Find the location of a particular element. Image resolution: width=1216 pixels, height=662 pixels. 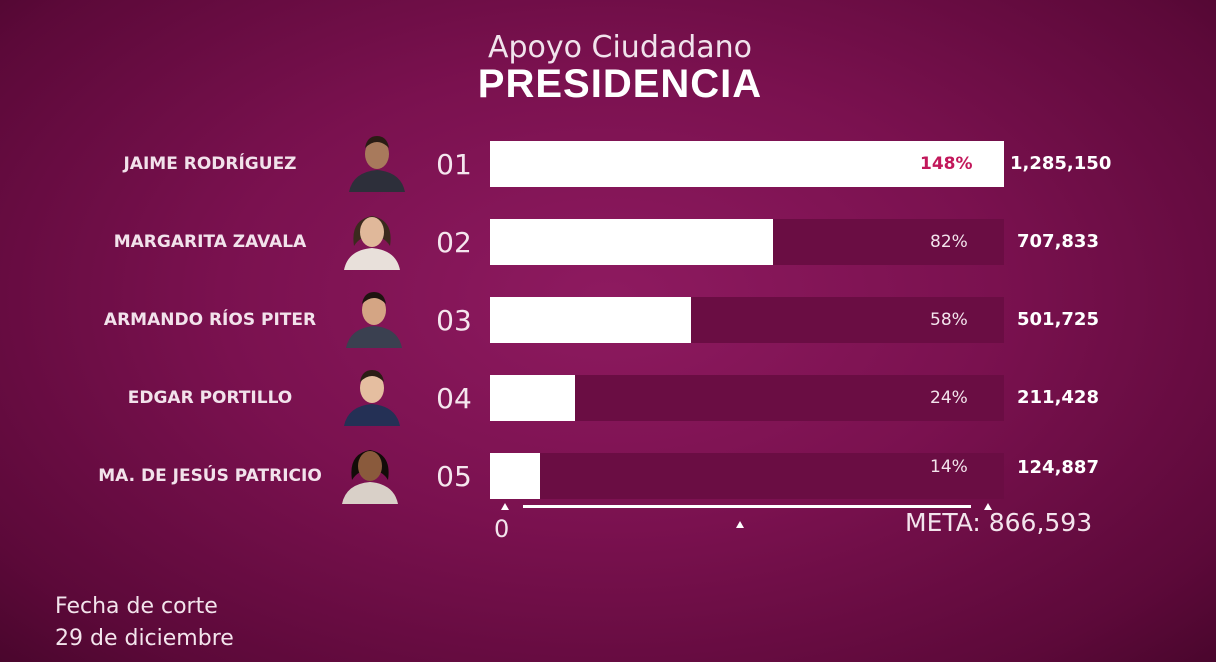

footer-date: 29 de diciembre is located at coordinates (144, 638).